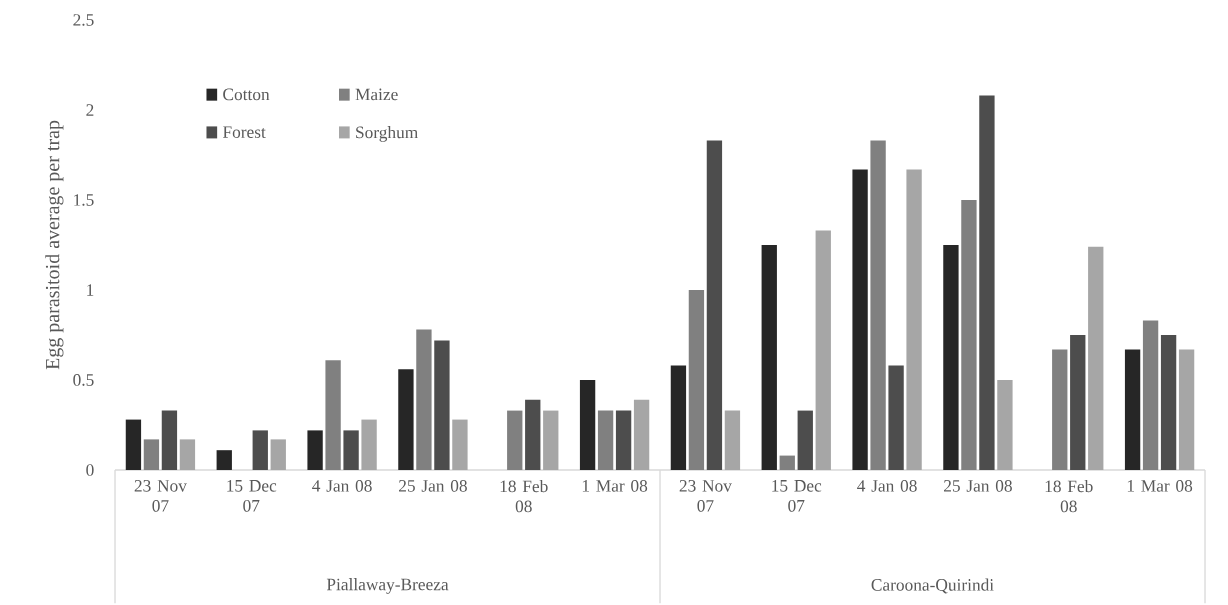  Describe the element at coordinates (932, 586) in the screenshot. I see `text: Caroona-Quirindi` at that location.